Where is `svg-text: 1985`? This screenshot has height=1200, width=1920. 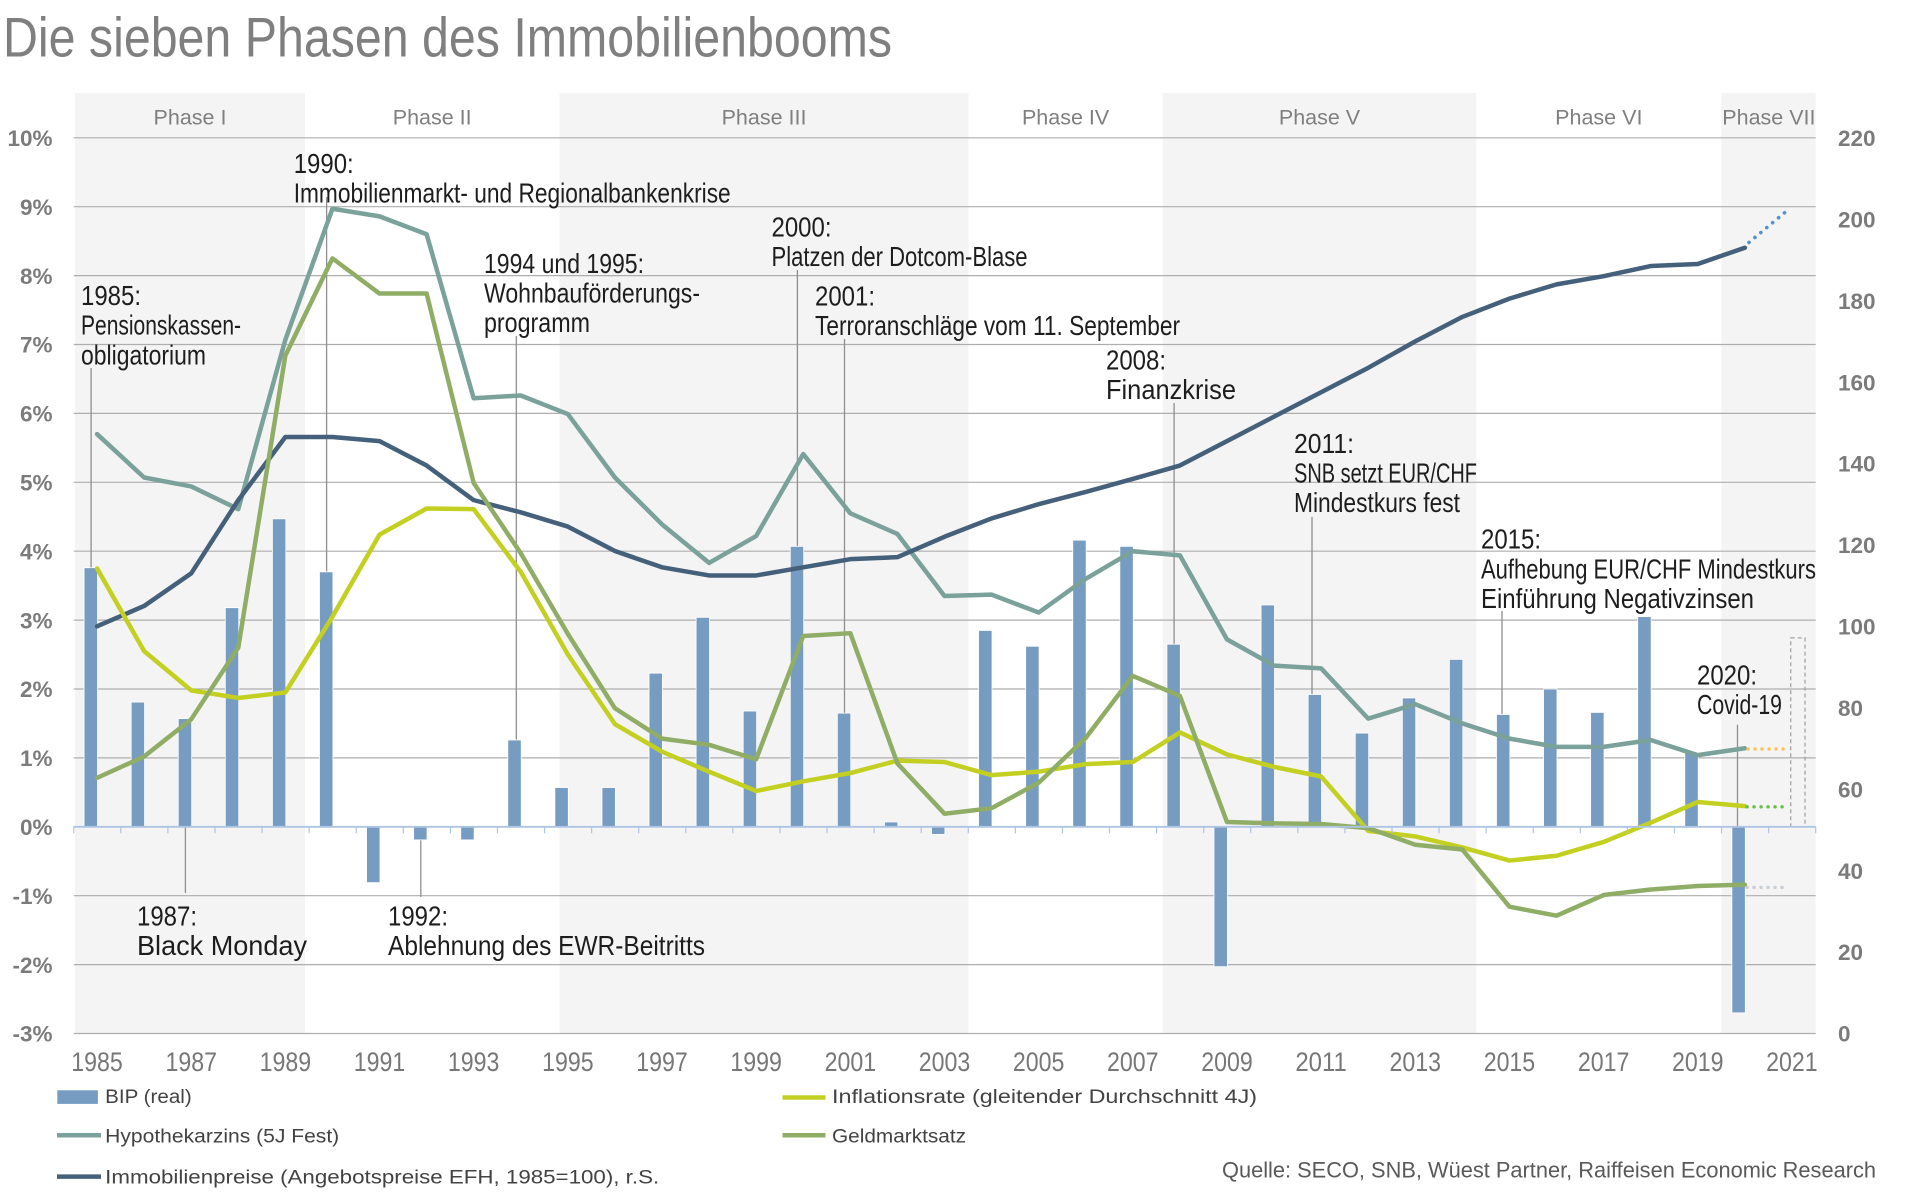 svg-text: 1985 is located at coordinates (97, 1062).